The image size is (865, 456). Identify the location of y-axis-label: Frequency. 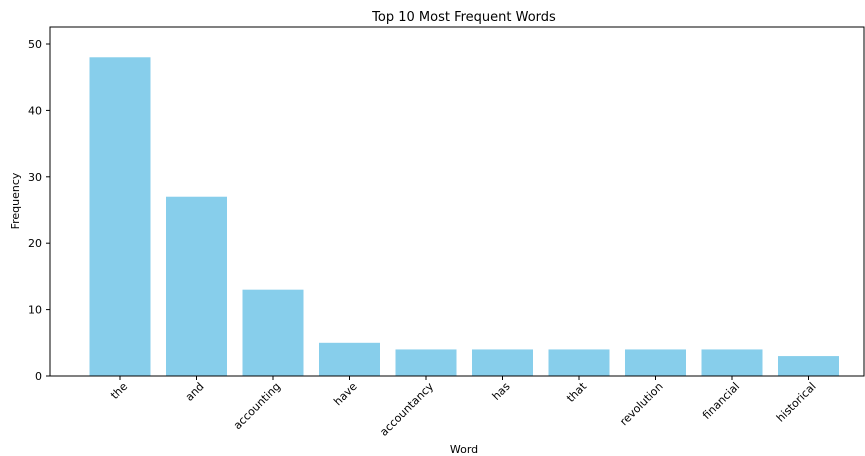
(15, 200).